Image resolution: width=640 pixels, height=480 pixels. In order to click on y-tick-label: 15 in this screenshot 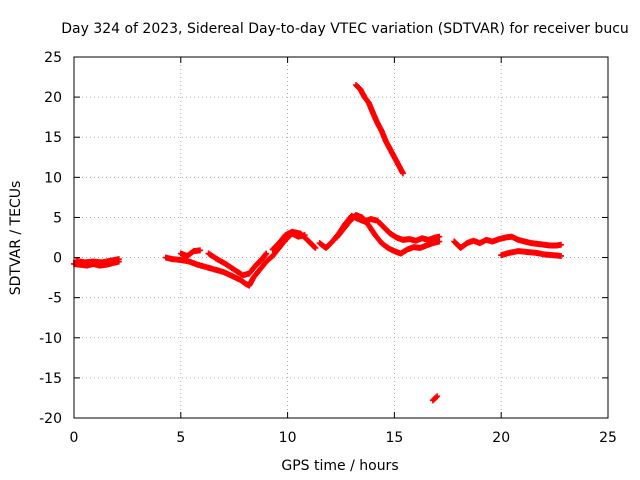, I will do `click(53, 138)`.